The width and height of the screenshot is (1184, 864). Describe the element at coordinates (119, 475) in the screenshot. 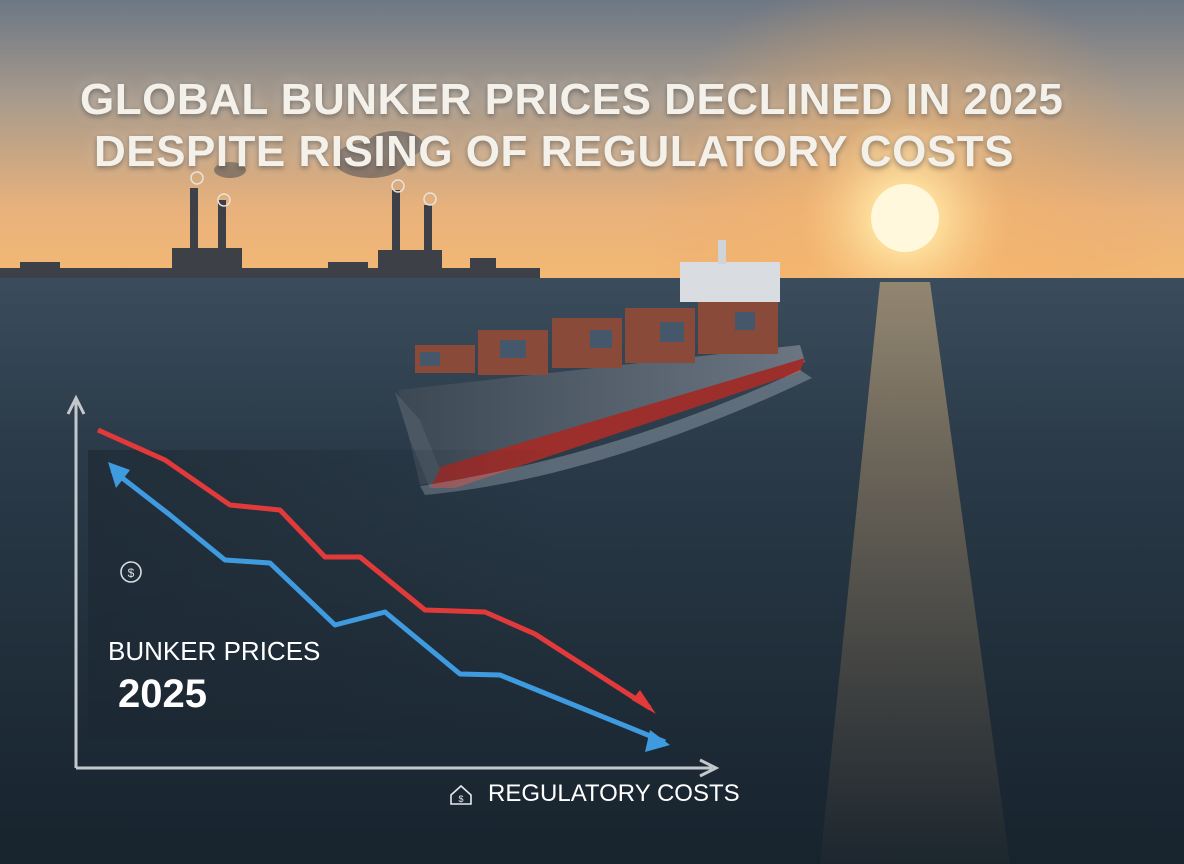

I see `blue-trend-arrowhead` at that location.